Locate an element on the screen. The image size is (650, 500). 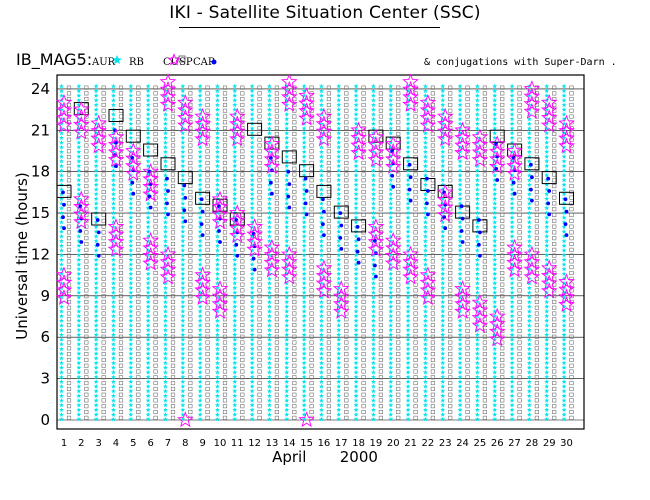
x-tick-label: 10 is located at coordinates (220, 443).